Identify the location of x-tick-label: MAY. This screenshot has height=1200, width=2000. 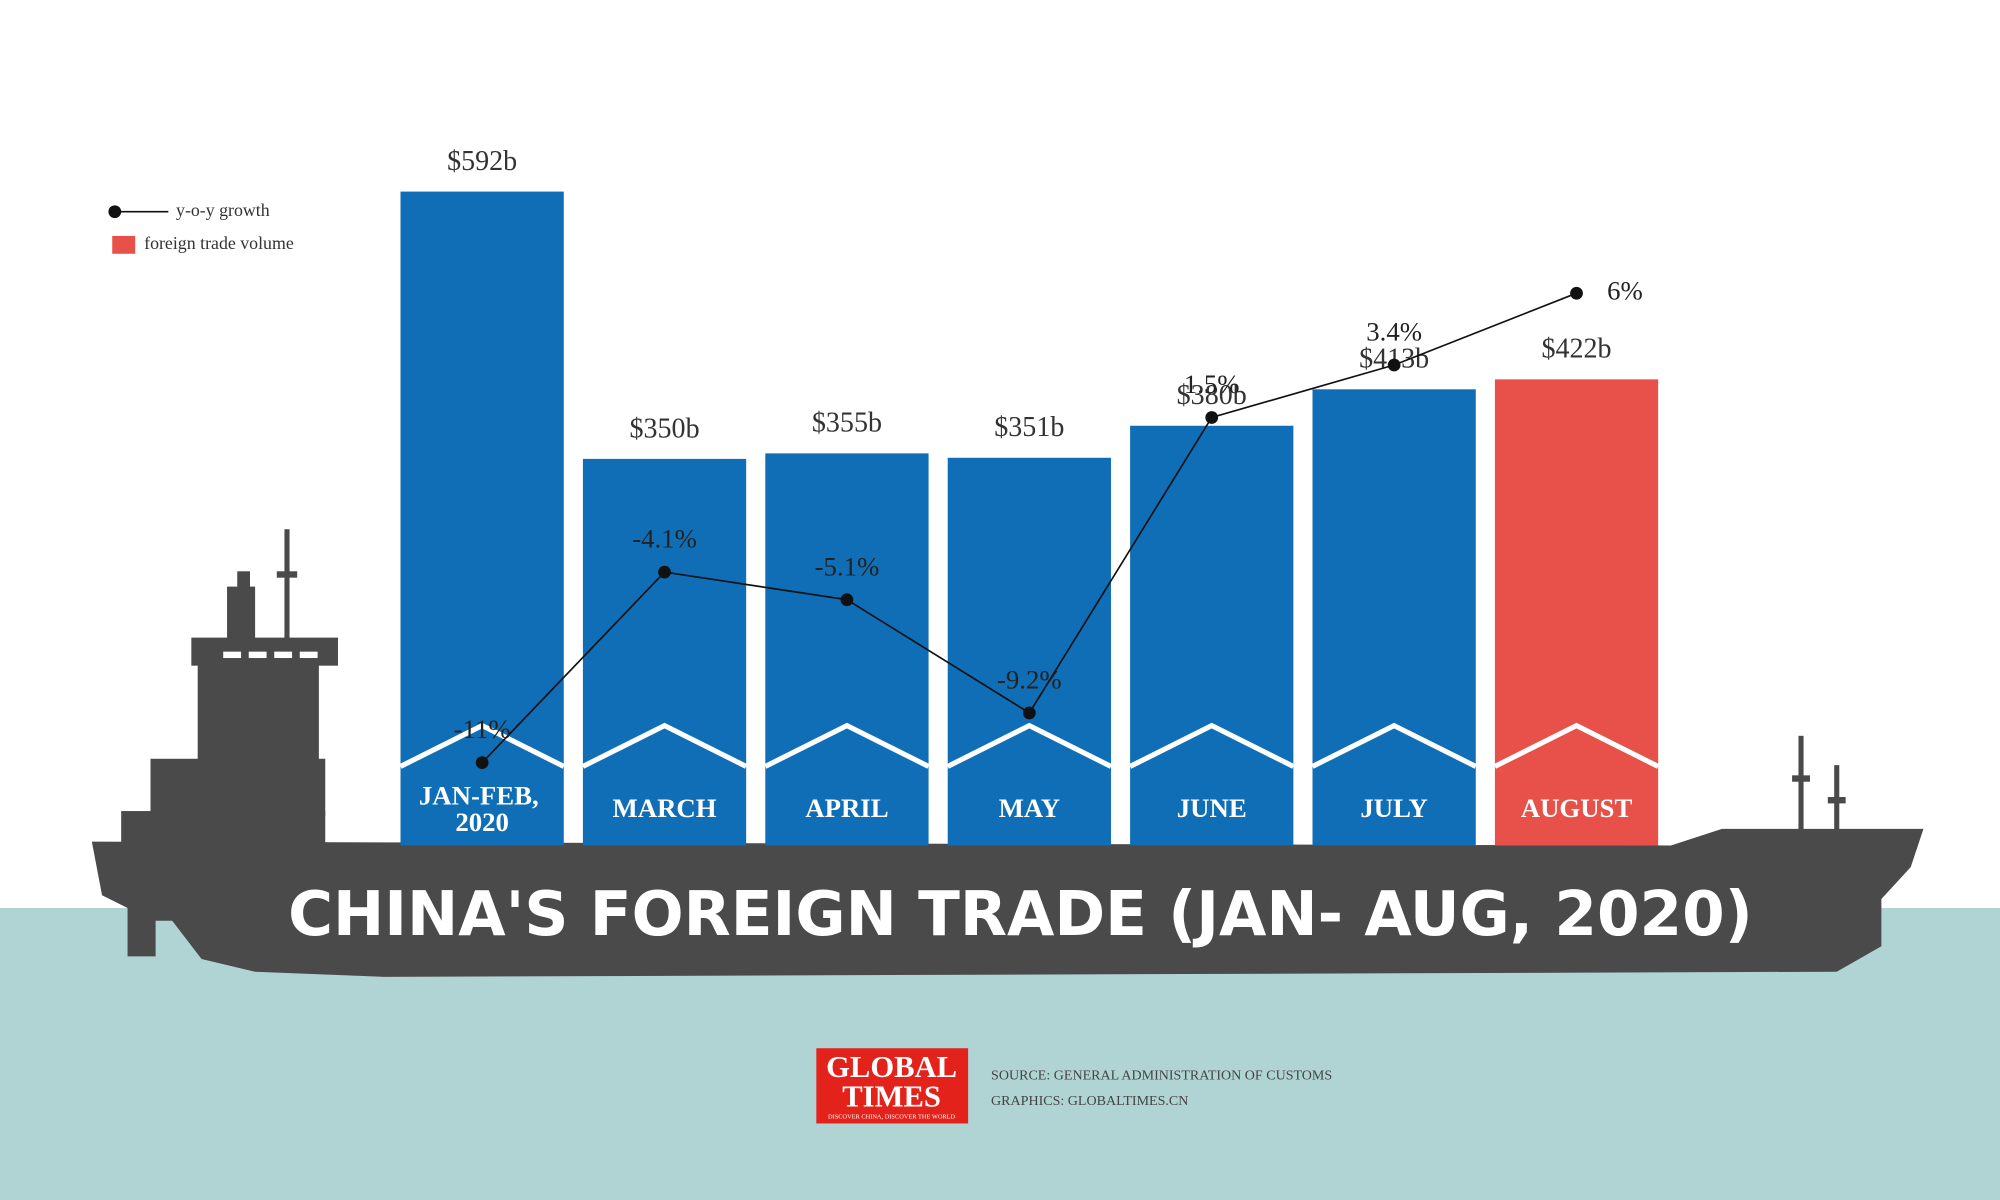
(1029, 808).